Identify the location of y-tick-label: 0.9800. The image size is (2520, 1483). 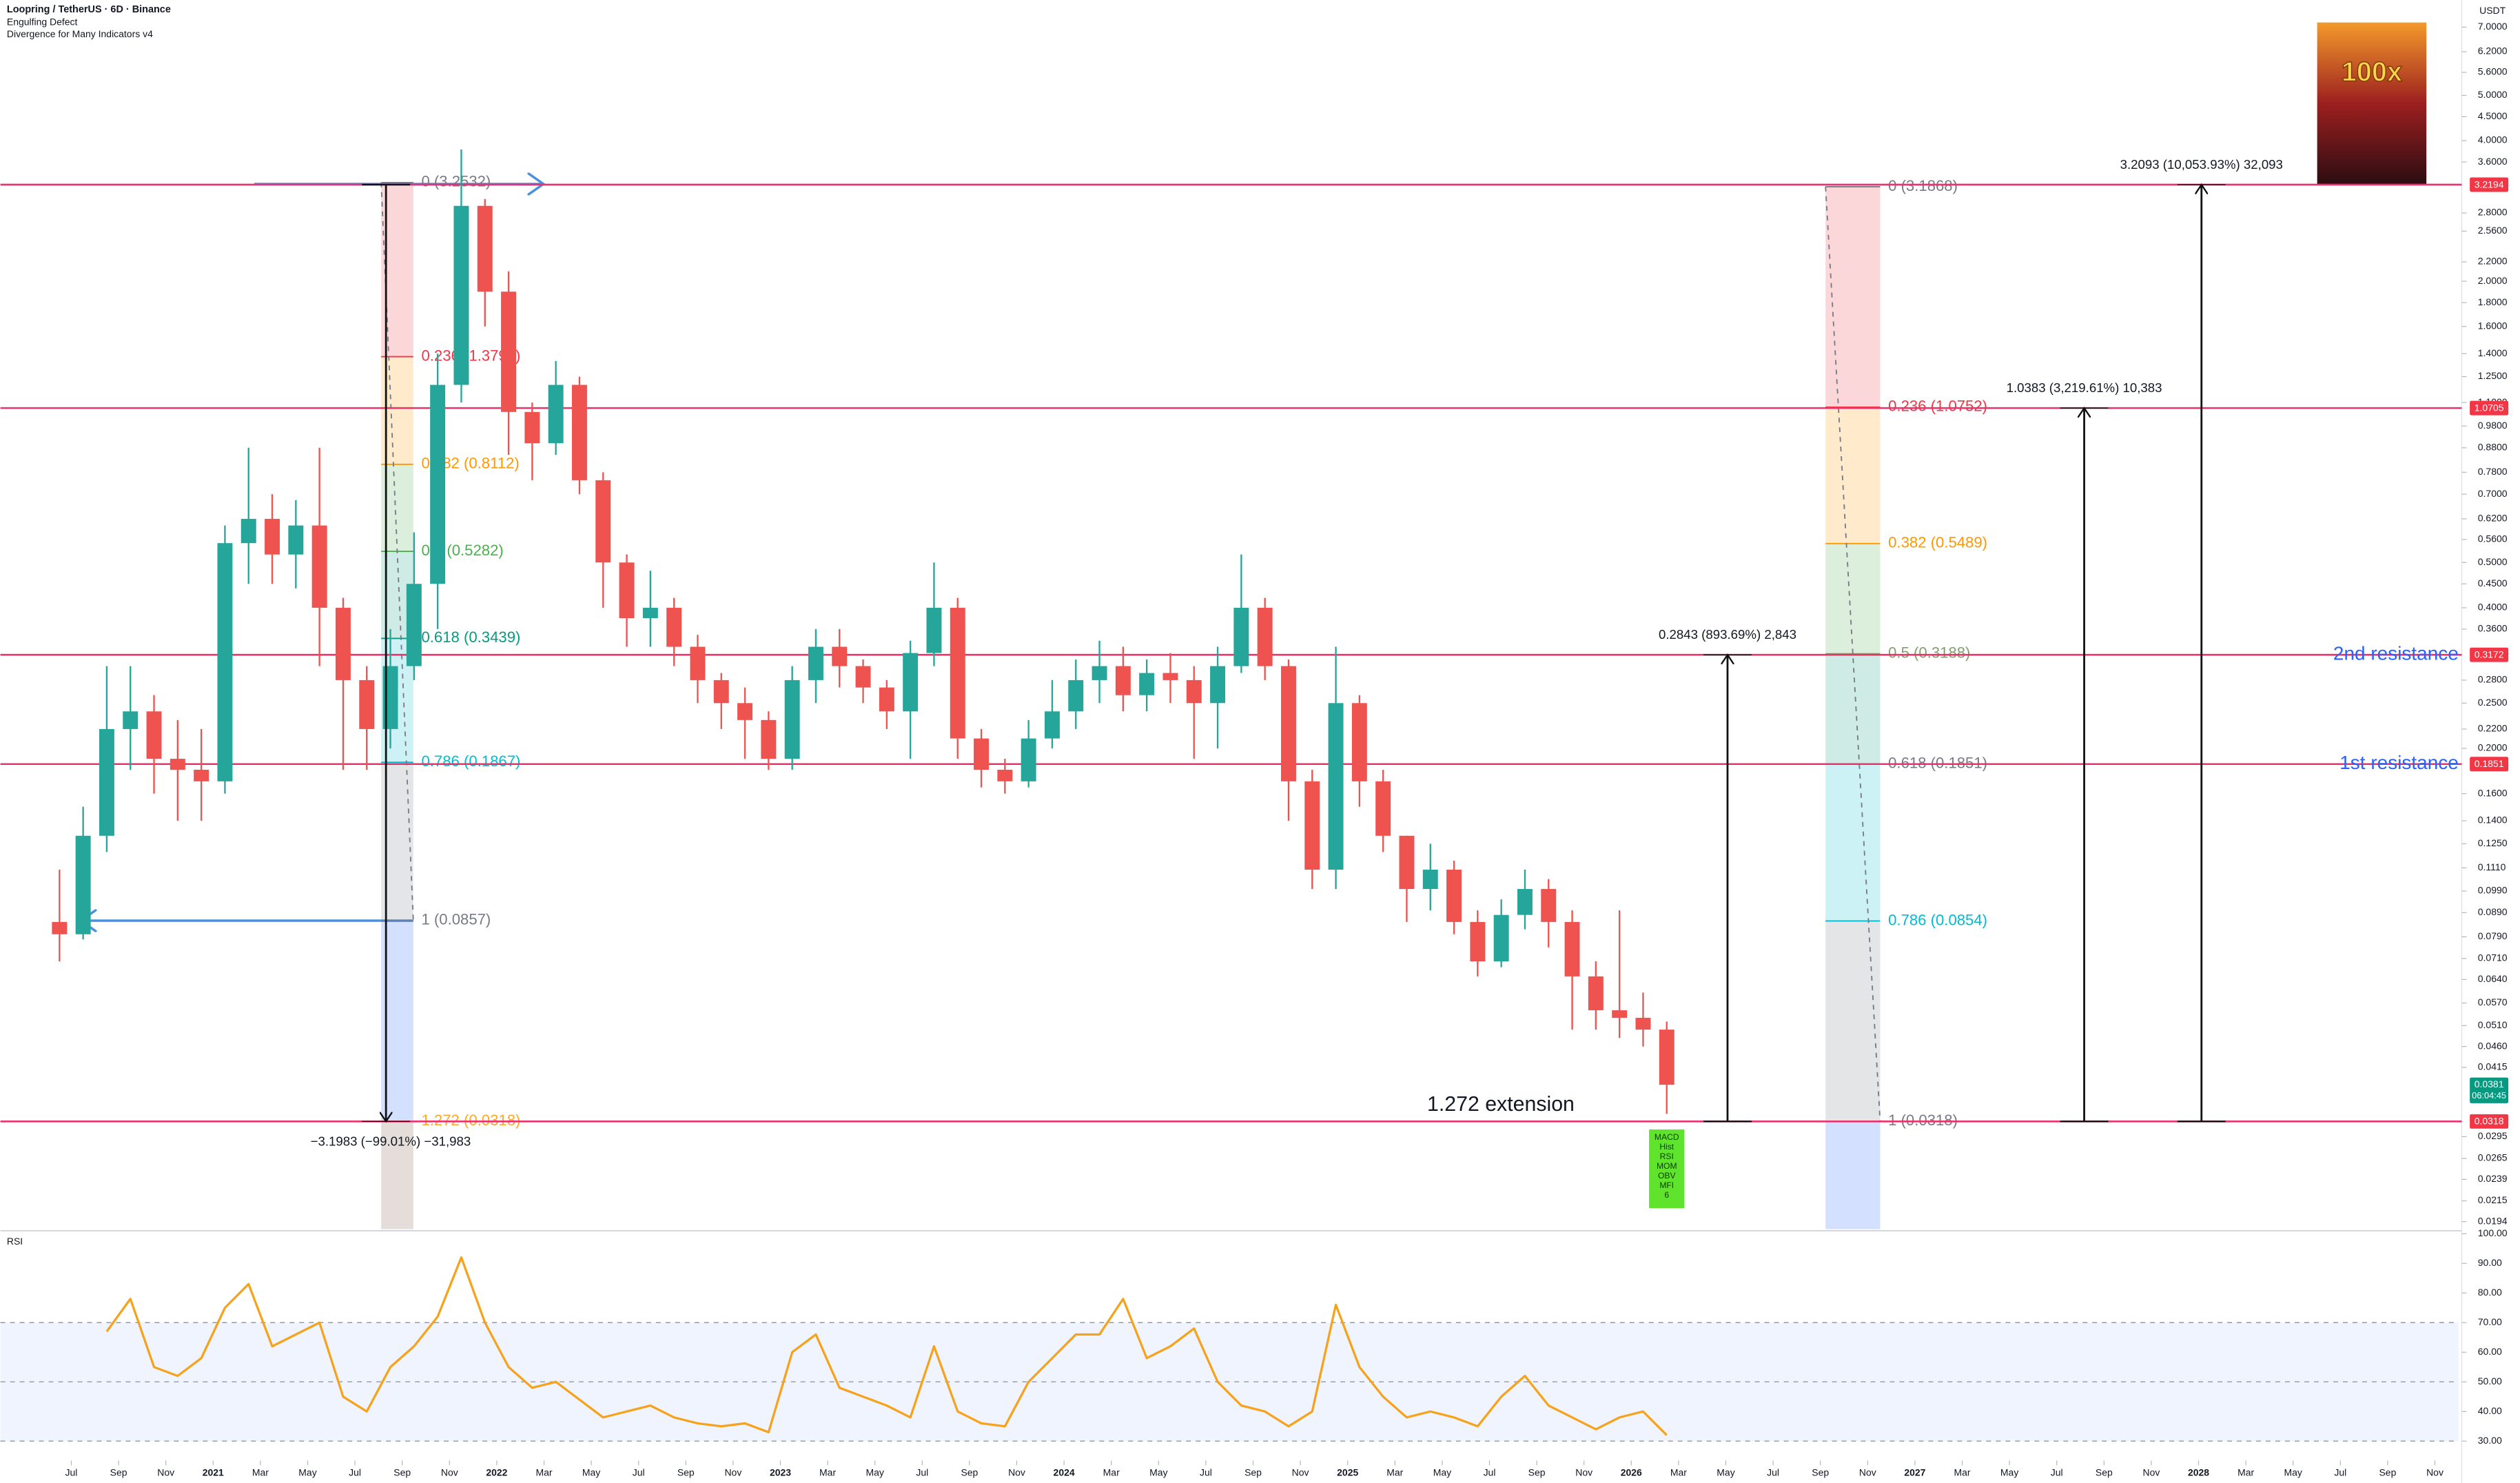
(2493, 425).